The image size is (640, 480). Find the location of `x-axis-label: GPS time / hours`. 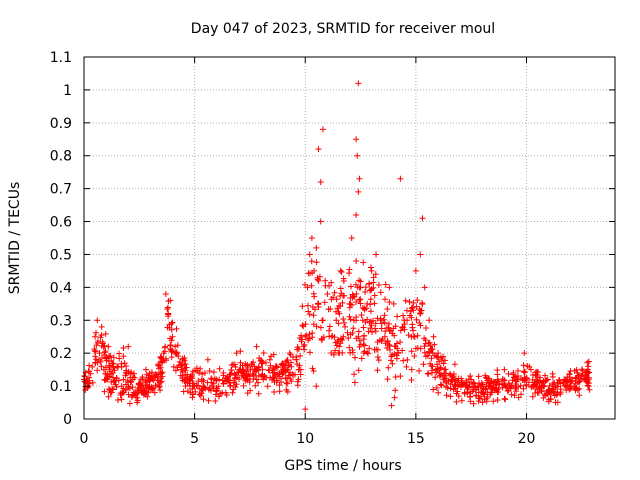

x-axis-label: GPS time / hours is located at coordinates (342, 466).